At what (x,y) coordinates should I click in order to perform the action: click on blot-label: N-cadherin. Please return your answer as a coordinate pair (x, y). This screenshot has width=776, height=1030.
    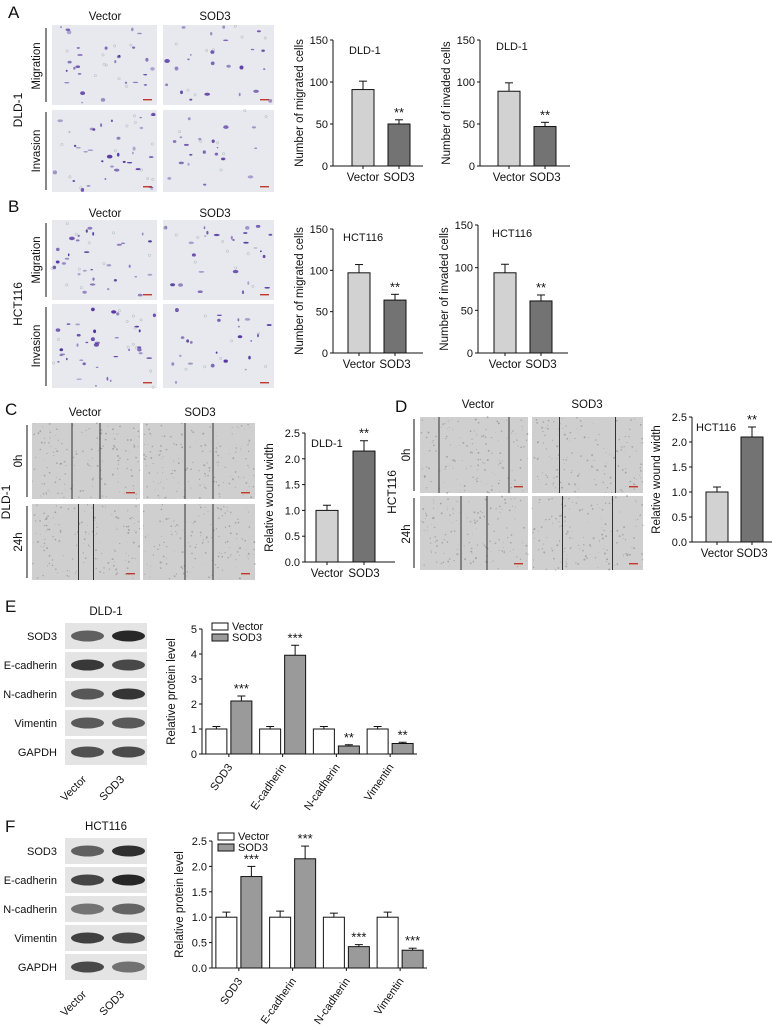
    Looking at the image, I should click on (30, 695).